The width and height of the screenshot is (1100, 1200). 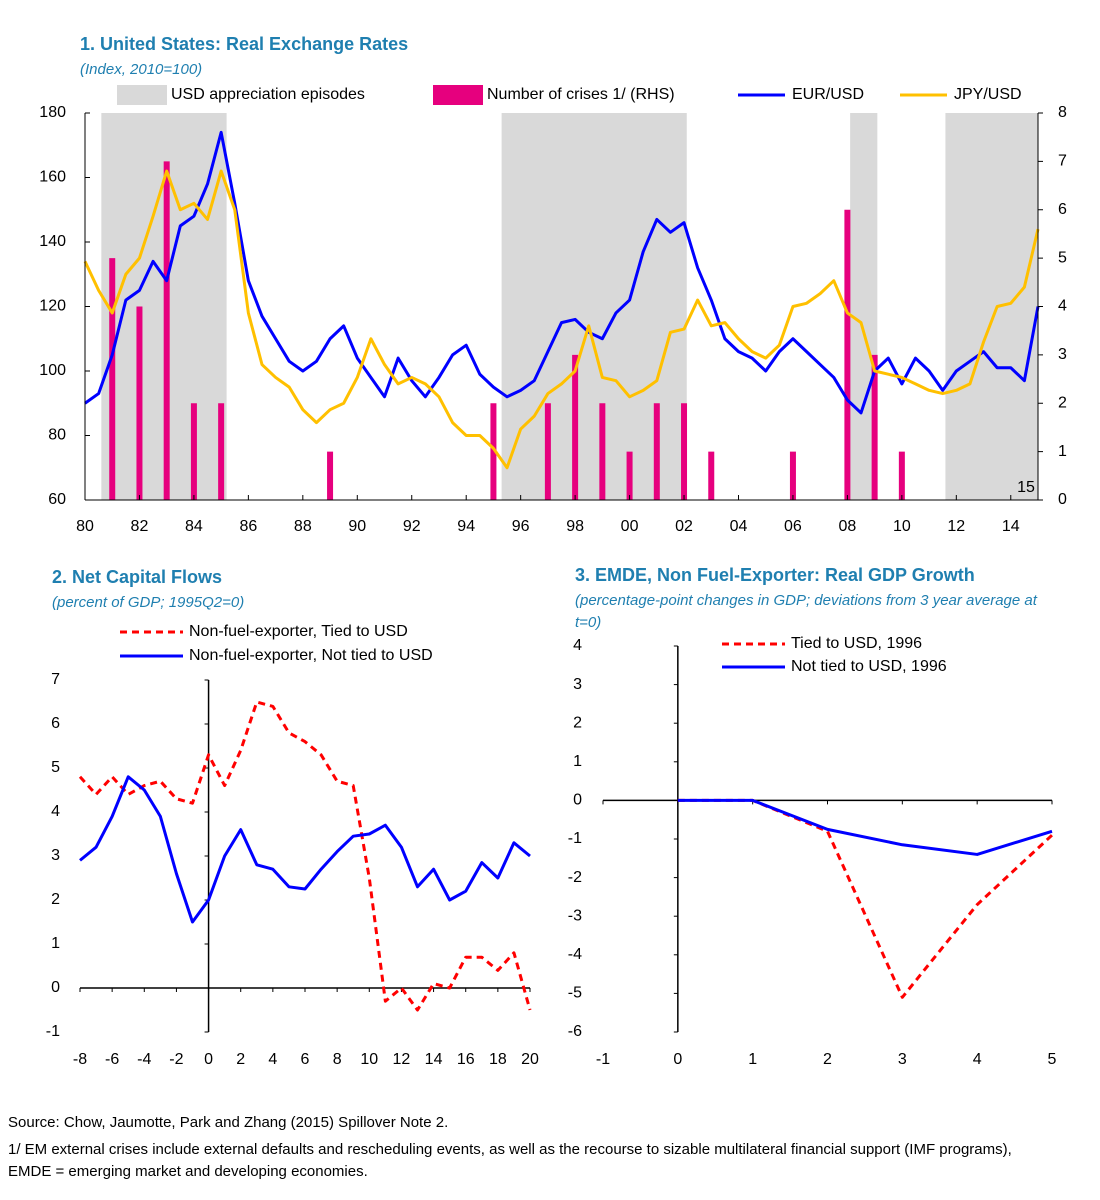 What do you see at coordinates (337, 1059) in the screenshot?
I see `x-tick-label: 8` at bounding box center [337, 1059].